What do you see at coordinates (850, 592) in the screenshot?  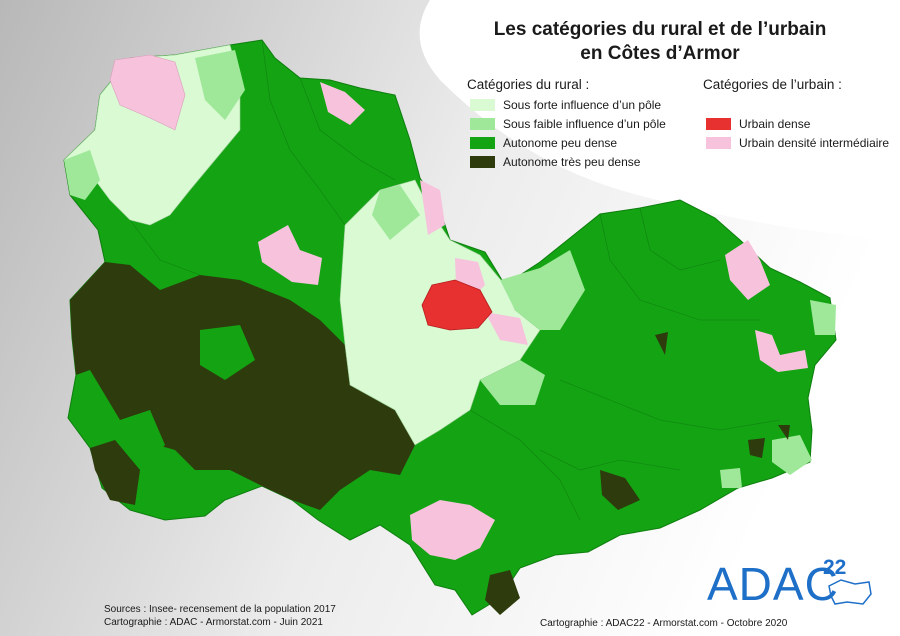 I see `logo-map-icon` at bounding box center [850, 592].